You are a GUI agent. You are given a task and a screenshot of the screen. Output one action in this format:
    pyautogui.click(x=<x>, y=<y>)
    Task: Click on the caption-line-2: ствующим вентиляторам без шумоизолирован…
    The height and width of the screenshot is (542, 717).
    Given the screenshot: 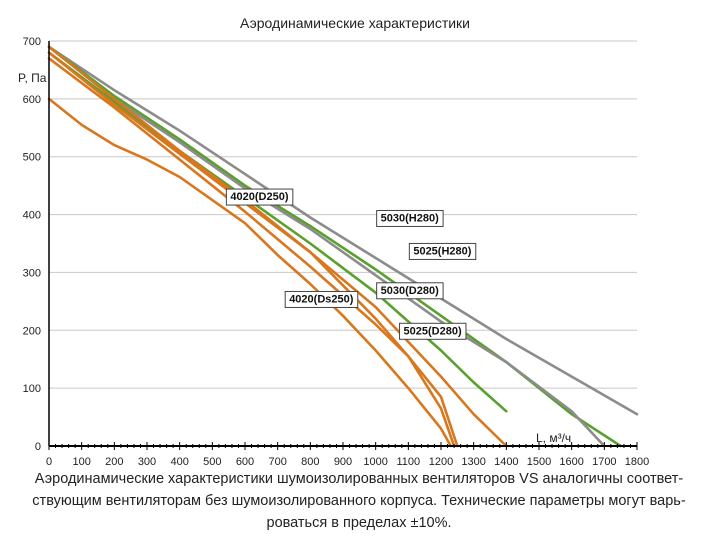 What is the action you would take?
    pyautogui.click(x=359, y=501)
    